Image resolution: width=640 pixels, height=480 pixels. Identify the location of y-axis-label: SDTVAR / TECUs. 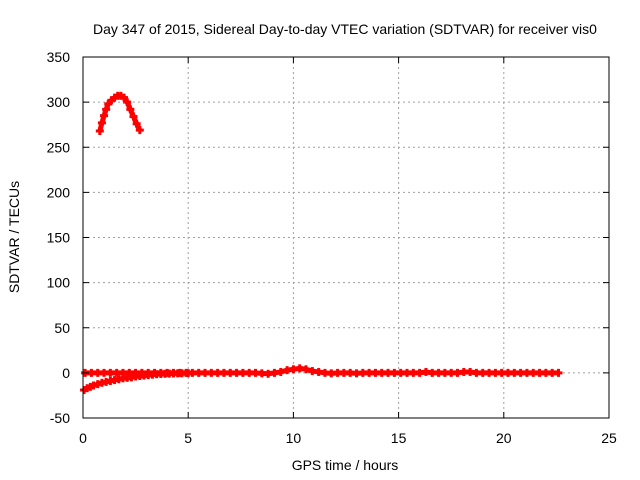
(14, 237).